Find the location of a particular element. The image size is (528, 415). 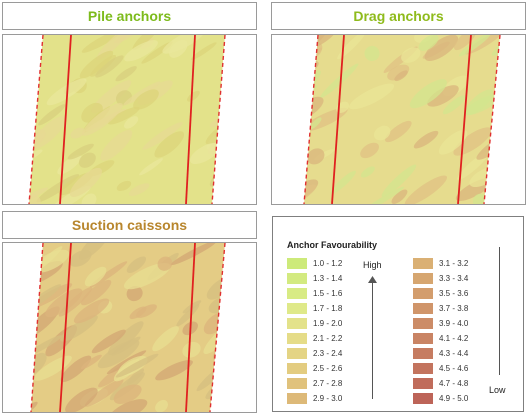

low-scale-line is located at coordinates (499, 311).